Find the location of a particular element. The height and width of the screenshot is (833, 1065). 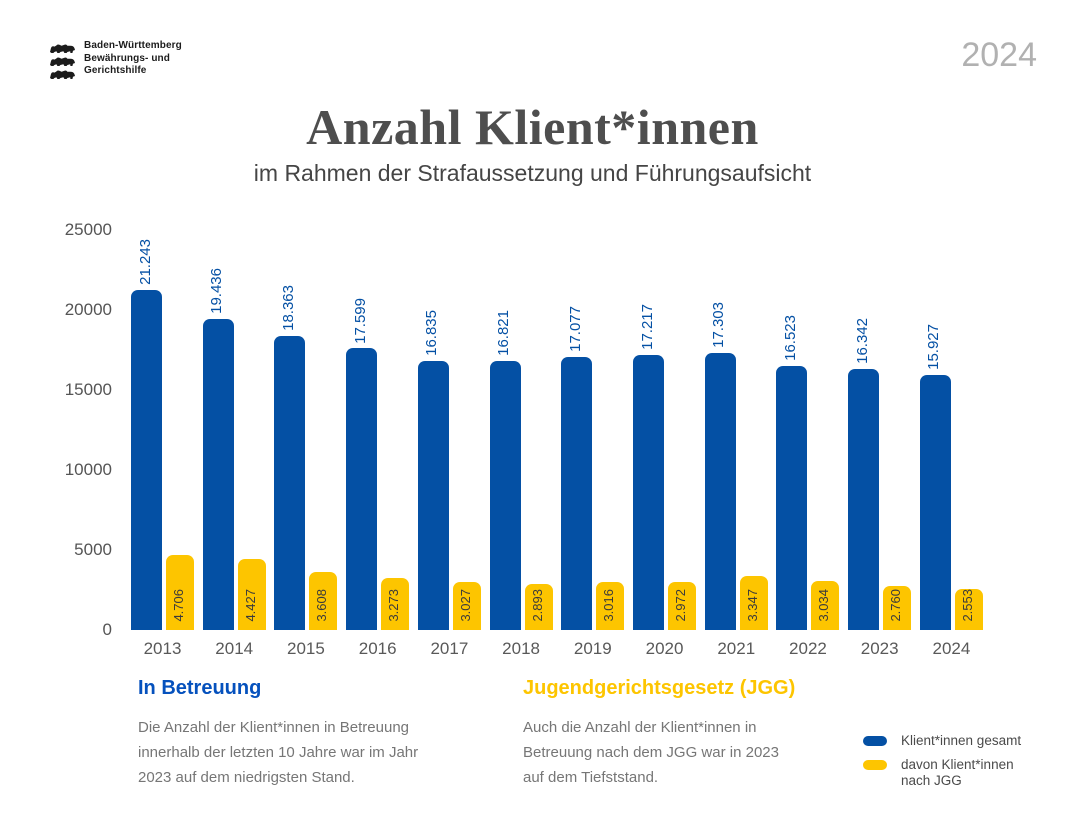

x-axis-label-2023: 2023 is located at coordinates (879, 648).